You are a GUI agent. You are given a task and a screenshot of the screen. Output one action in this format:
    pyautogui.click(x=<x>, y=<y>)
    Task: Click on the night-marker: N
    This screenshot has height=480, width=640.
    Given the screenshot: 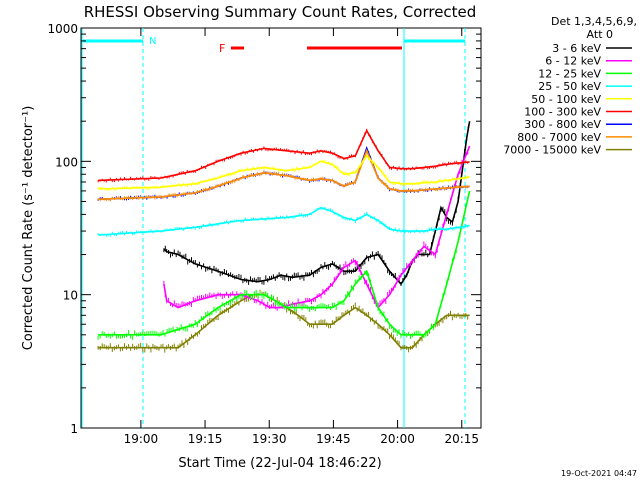 What is the action you would take?
    pyautogui.click(x=152, y=41)
    